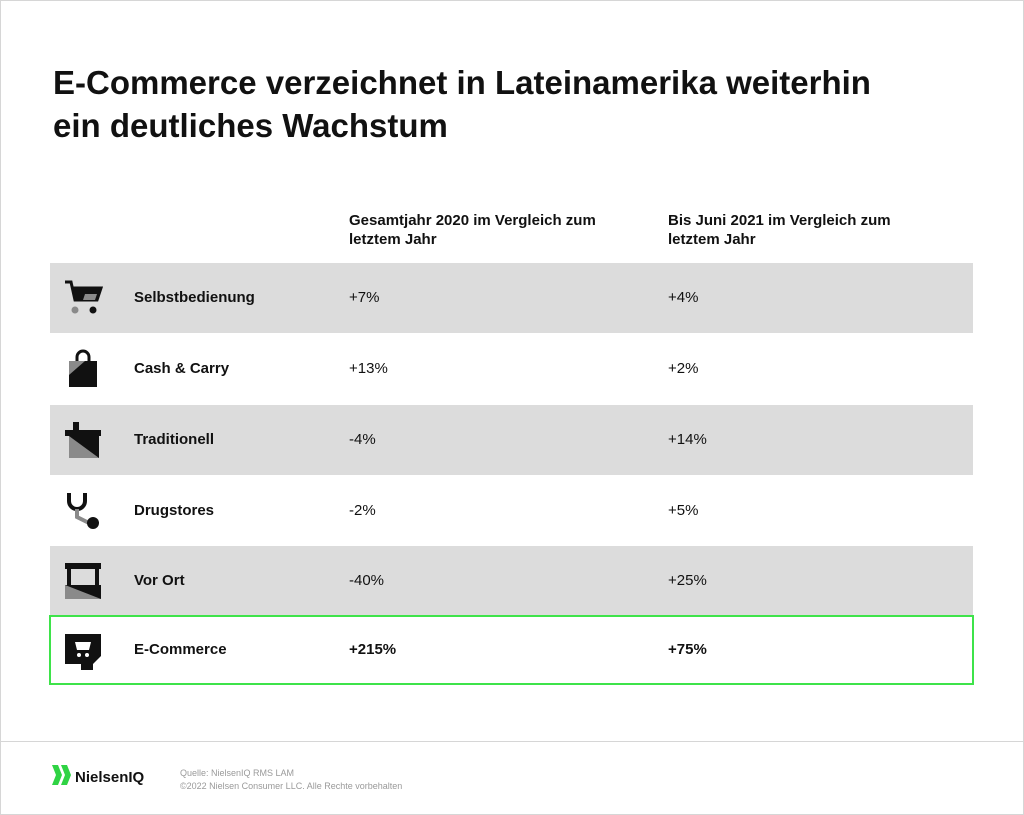 The width and height of the screenshot is (1024, 815). I want to click on nielseniq-logo-icon, so click(61, 775).